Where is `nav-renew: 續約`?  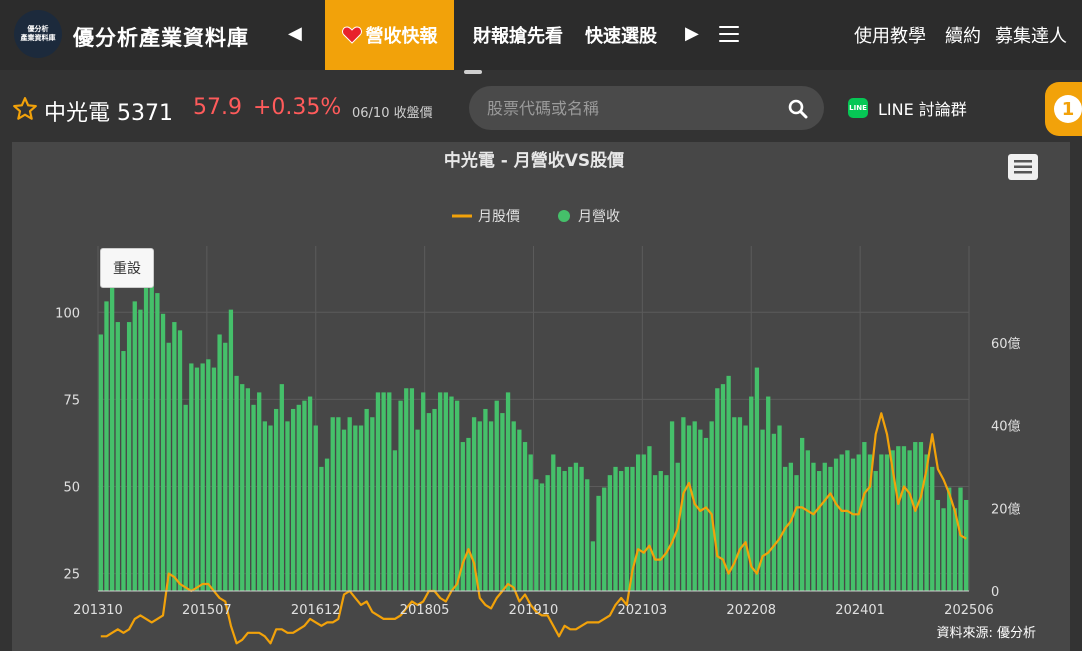 nav-renew: 續約 is located at coordinates (963, 36).